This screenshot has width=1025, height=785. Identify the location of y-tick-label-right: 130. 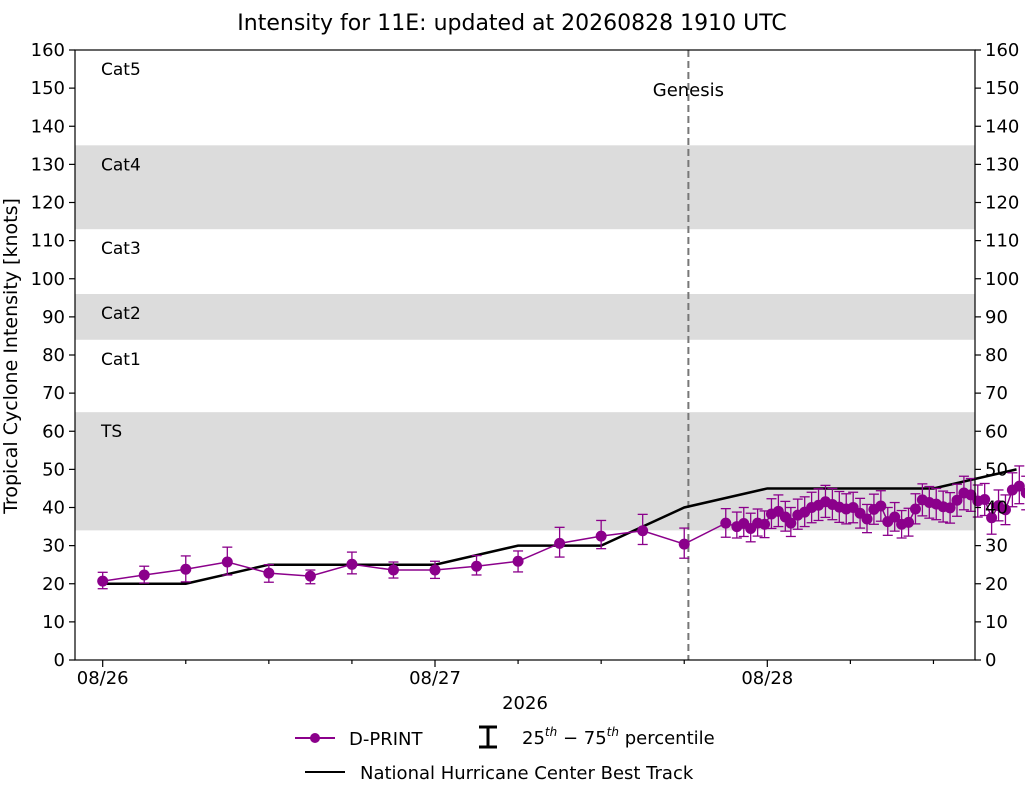
(1002, 164).